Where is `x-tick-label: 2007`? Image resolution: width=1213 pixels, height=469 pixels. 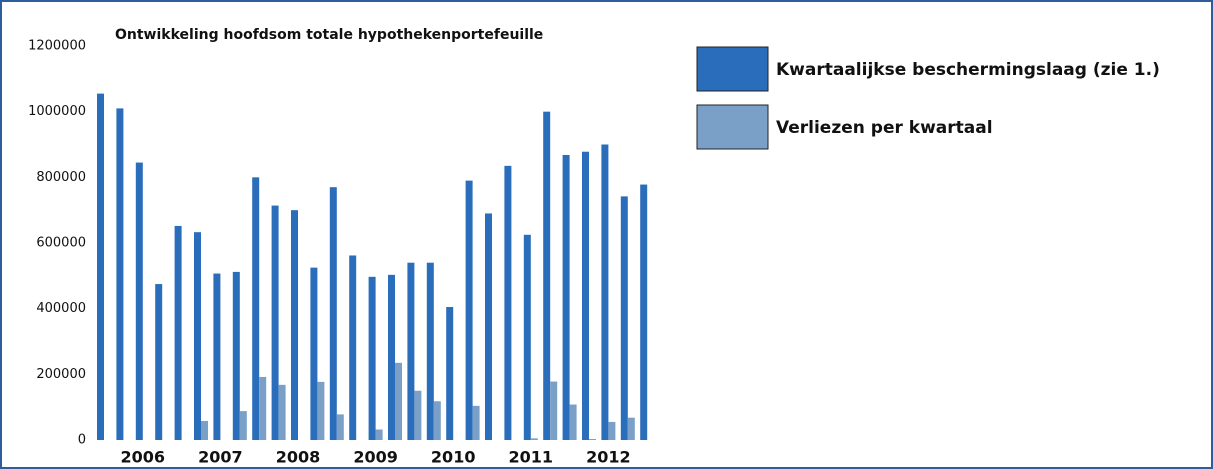 x-tick-label: 2007 is located at coordinates (220, 457).